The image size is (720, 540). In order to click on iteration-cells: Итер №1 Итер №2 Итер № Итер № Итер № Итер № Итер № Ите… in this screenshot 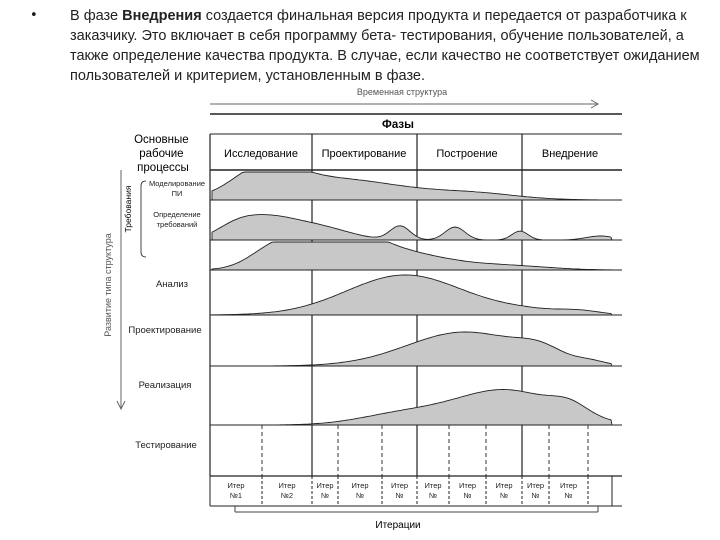, I will do `click(415, 491)`.